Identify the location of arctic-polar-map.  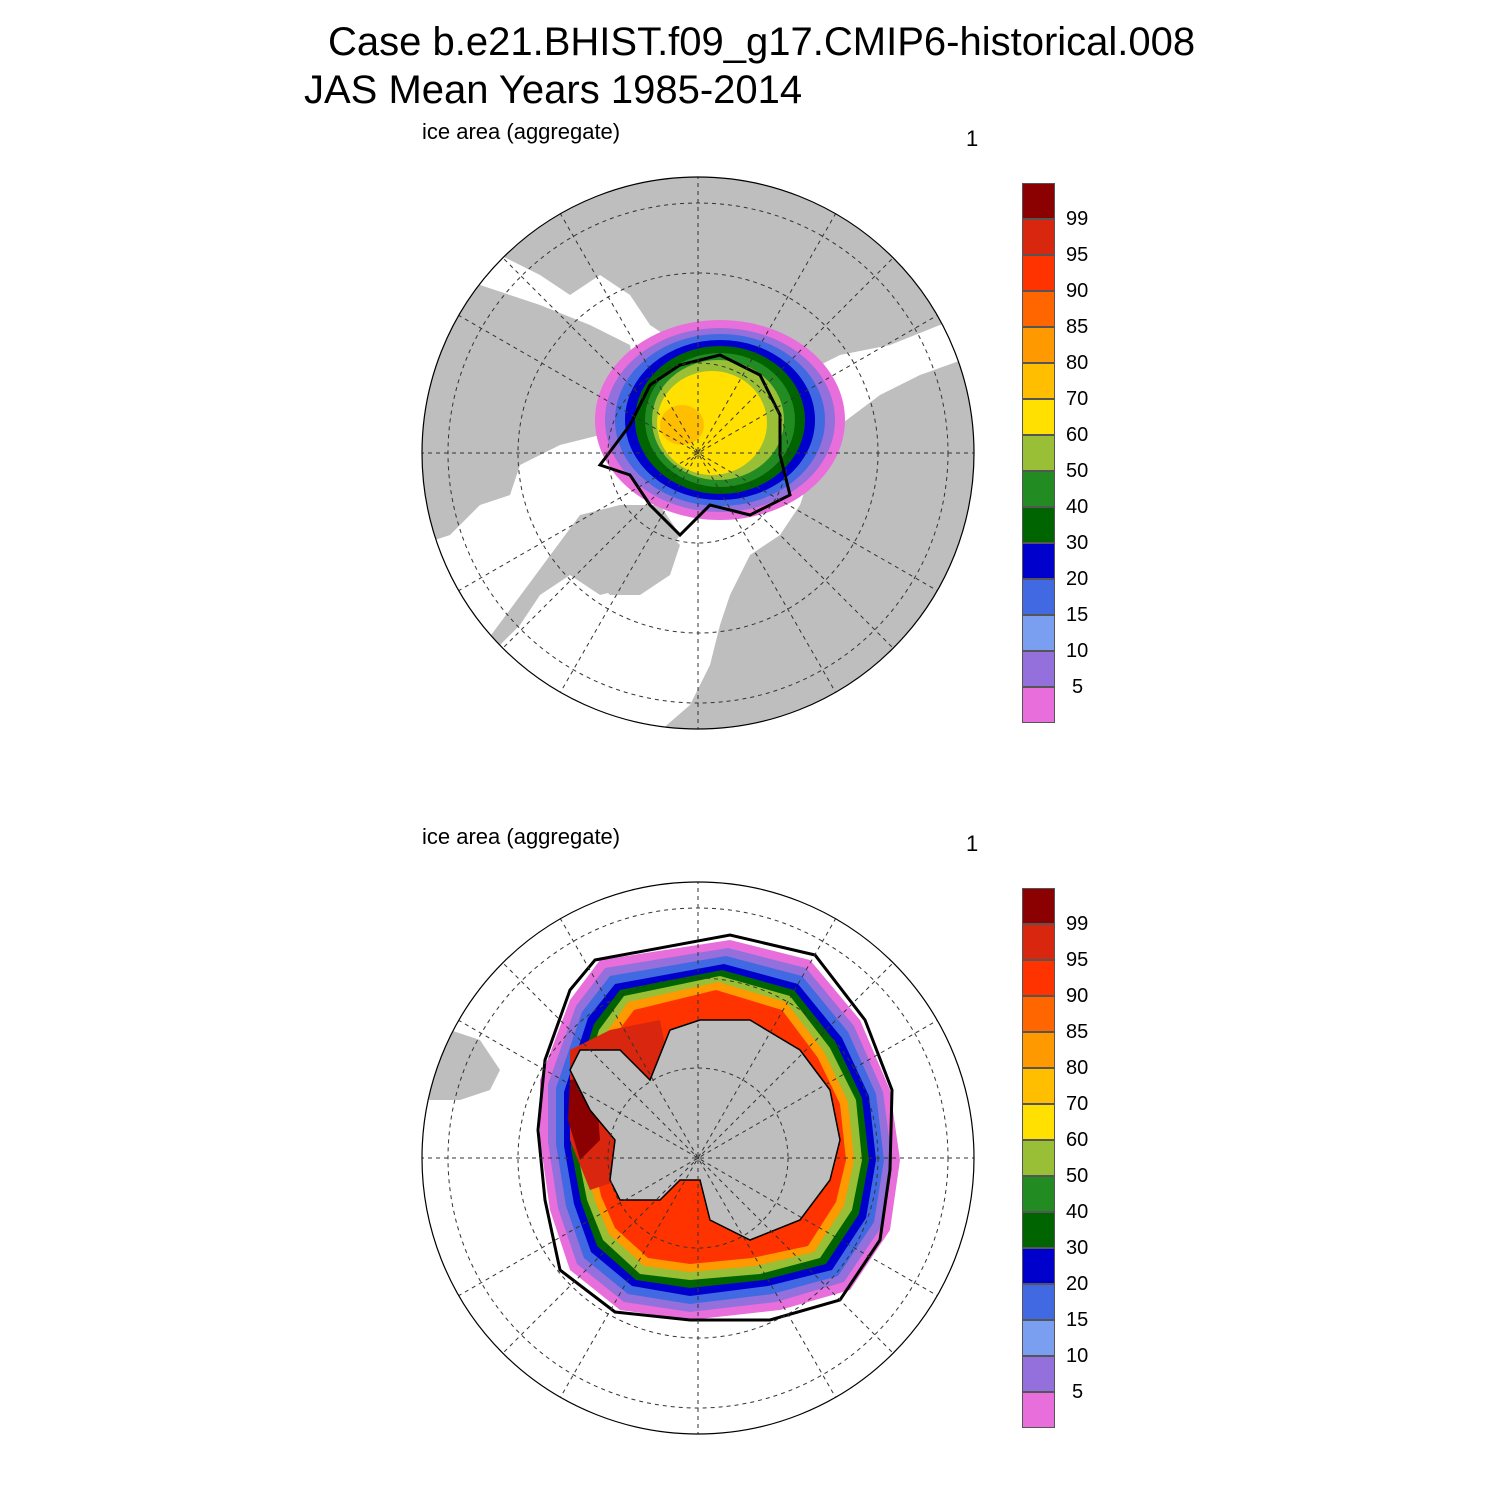
(698, 453).